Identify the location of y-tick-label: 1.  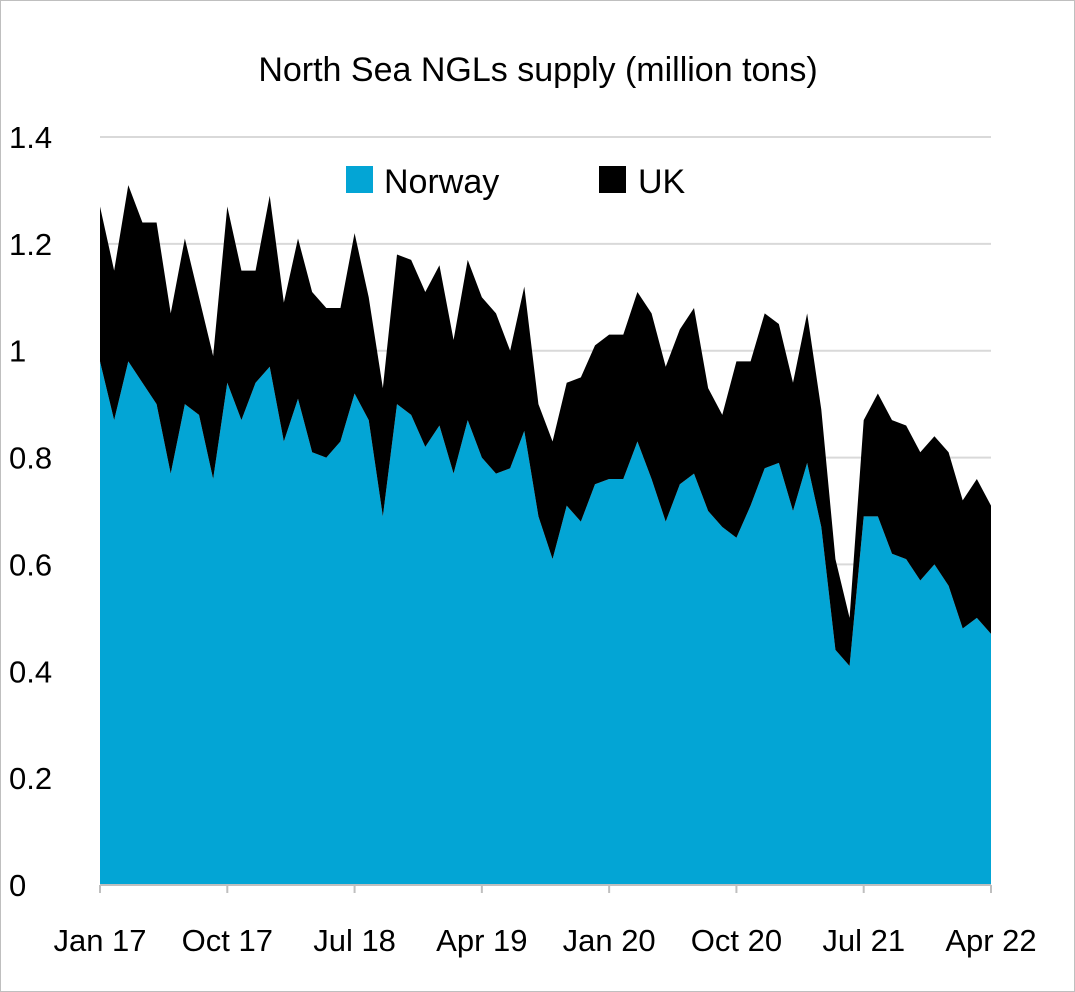
(17, 351).